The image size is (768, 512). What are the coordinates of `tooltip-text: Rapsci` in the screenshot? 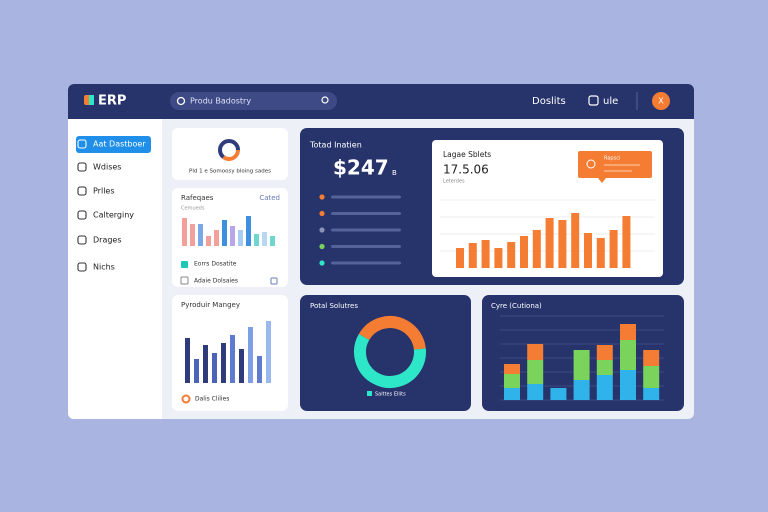 It's located at (612, 159).